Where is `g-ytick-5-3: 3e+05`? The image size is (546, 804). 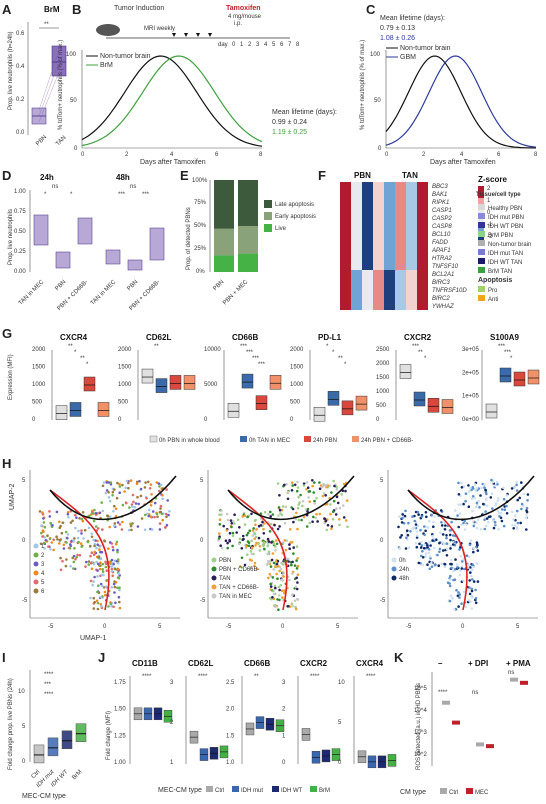
g-ytick-5-3: 3e+05 is located at coordinates (471, 350).